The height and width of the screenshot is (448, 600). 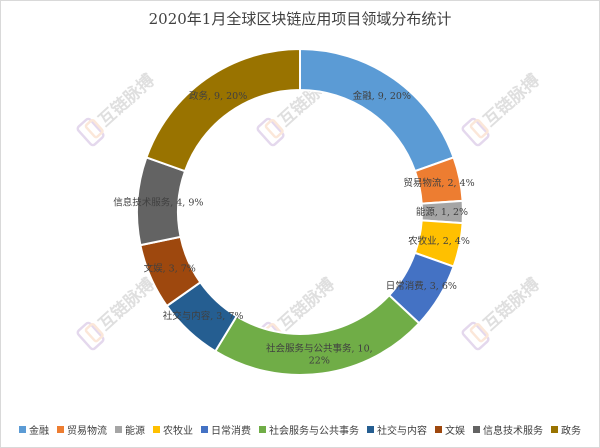 I want to click on legend-item-8: 信息技术服务, so click(x=508, y=429).